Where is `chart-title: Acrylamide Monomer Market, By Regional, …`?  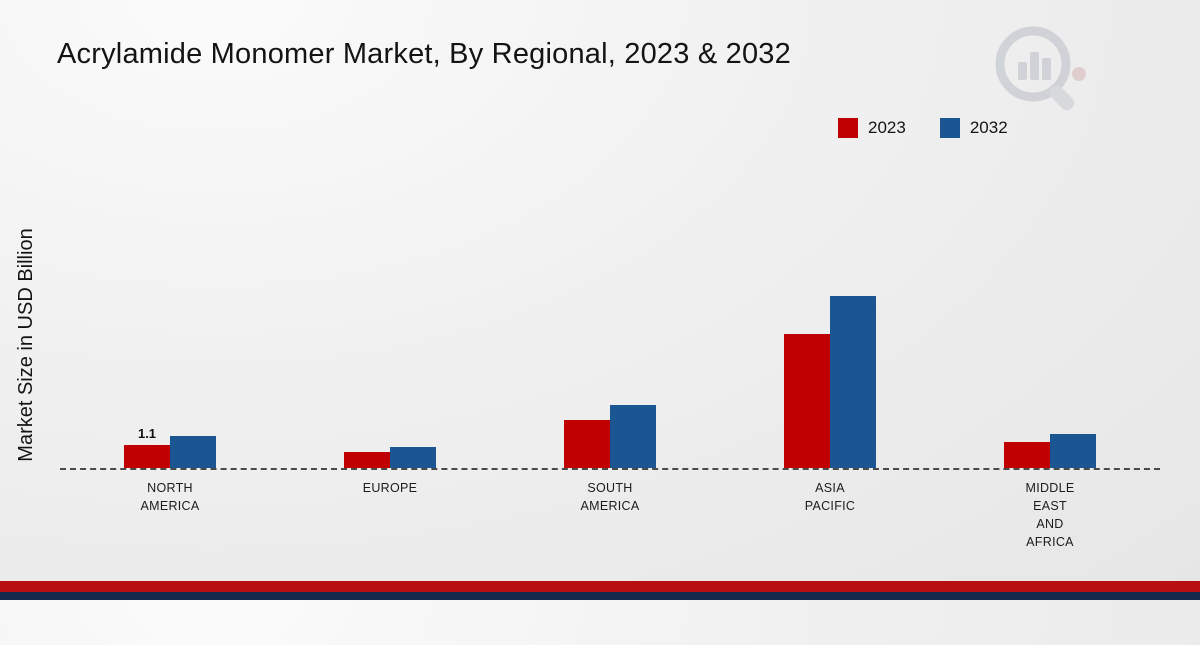
chart-title: Acrylamide Monomer Market, By Regional, … is located at coordinates (424, 54).